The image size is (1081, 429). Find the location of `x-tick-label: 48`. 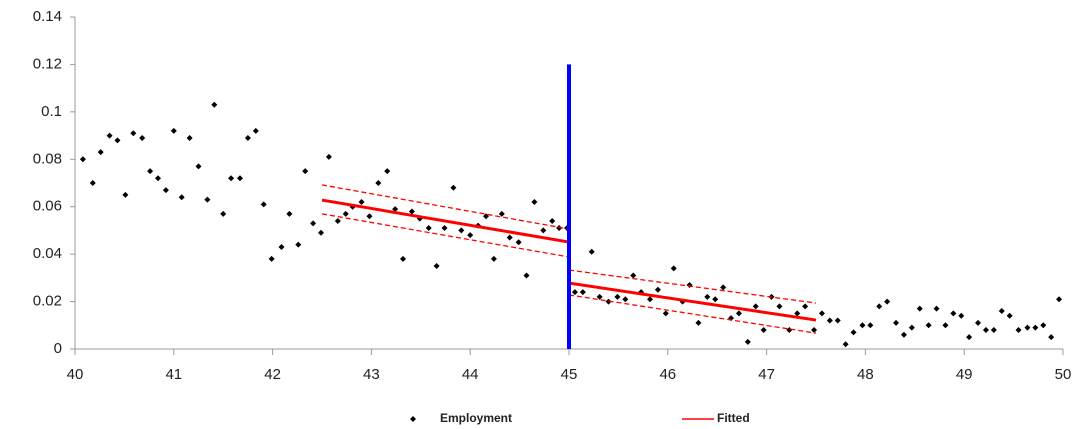

x-tick-label: 48 is located at coordinates (865, 374).